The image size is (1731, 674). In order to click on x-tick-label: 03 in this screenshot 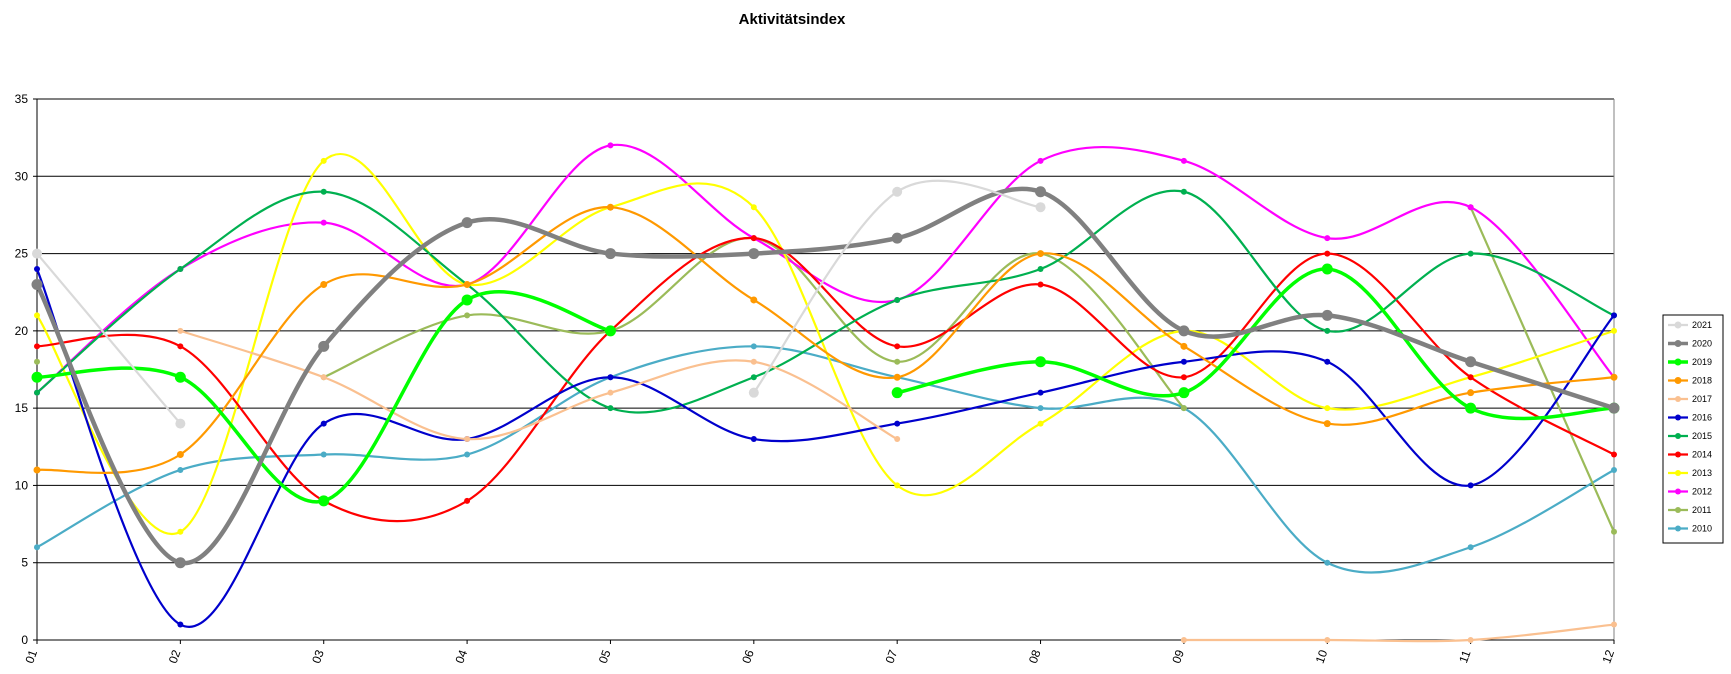, I will do `click(318, 657)`.